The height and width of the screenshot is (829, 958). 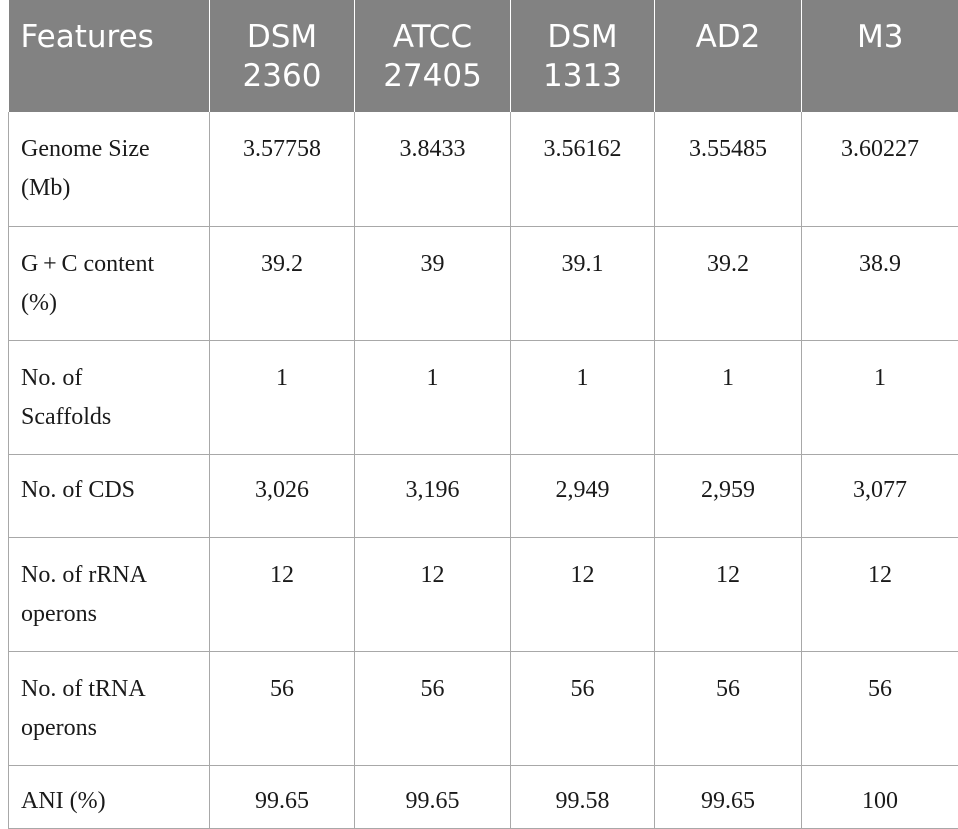 I want to click on table-cell: 38.9, so click(x=880, y=283).